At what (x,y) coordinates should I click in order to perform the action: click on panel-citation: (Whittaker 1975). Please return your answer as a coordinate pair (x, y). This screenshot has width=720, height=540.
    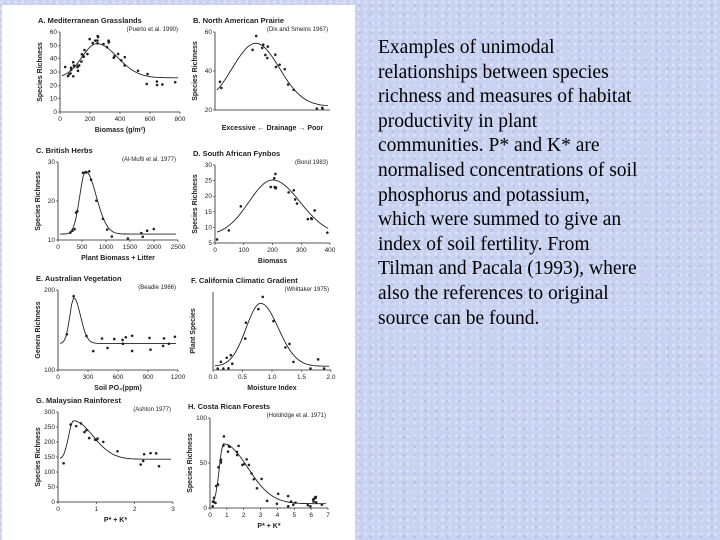
    Looking at the image, I should click on (307, 290).